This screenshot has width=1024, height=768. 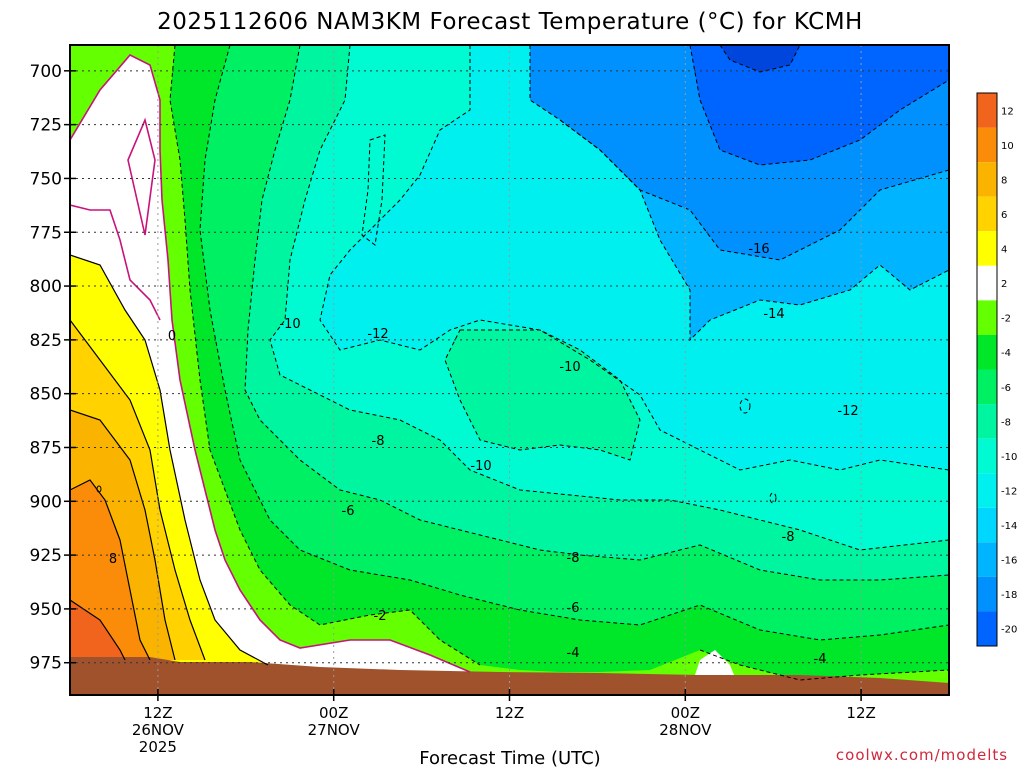 I want to click on colorbar-frame, so click(x=987, y=369).